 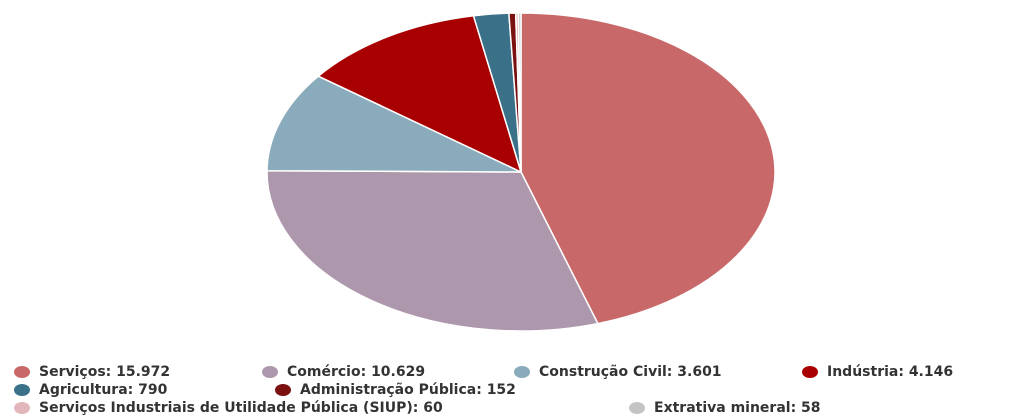 What do you see at coordinates (408, 390) in the screenshot?
I see `legend-label: Administração Pública: 152` at bounding box center [408, 390].